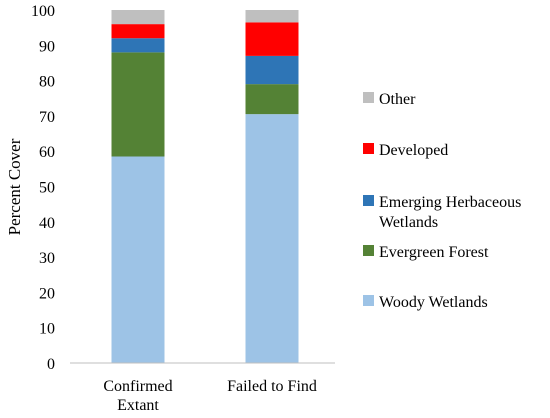  Describe the element at coordinates (47, 258) in the screenshot. I see `y-tick-label: 30` at that location.